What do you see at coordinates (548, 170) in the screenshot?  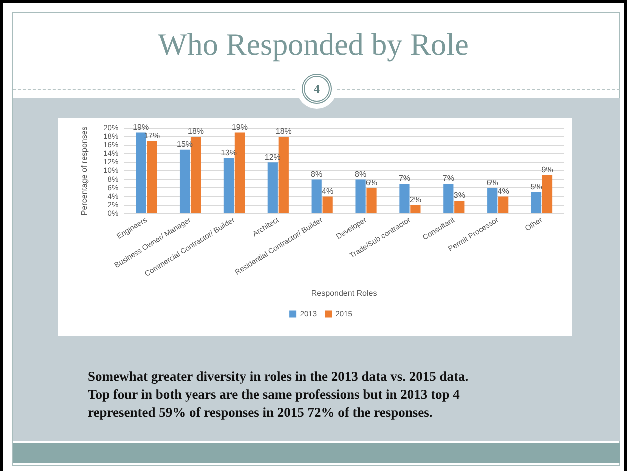 I see `data-label: 9%` at bounding box center [548, 170].